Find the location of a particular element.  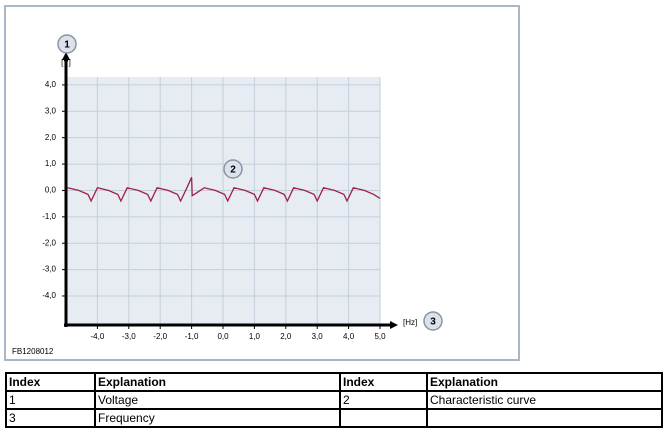

cell: 3 is located at coordinates (50, 418).